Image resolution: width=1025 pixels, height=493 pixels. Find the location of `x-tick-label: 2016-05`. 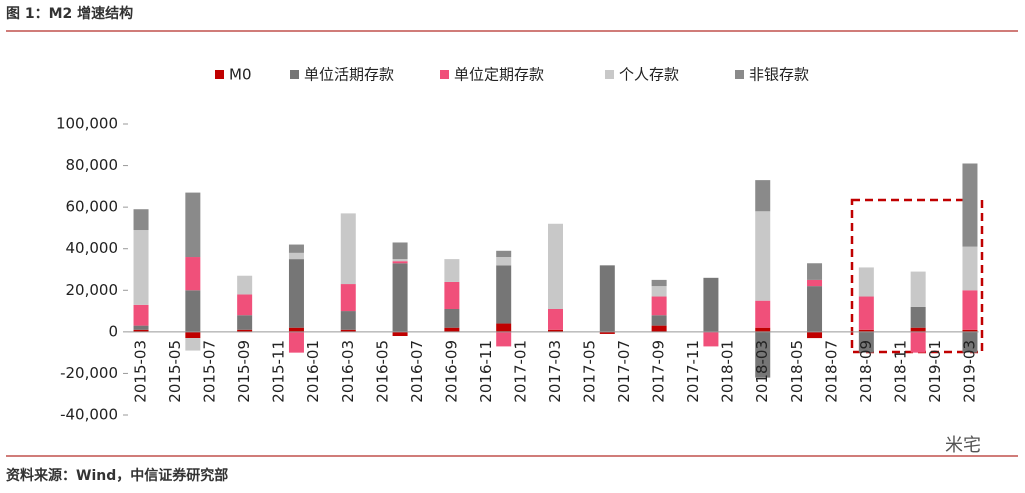

x-tick-label: 2016-05 is located at coordinates (382, 371).